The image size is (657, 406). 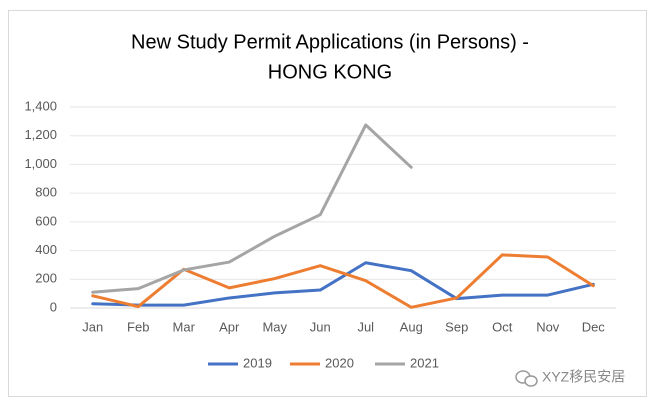 I want to click on y-tick-label: 0, so click(x=53, y=306).